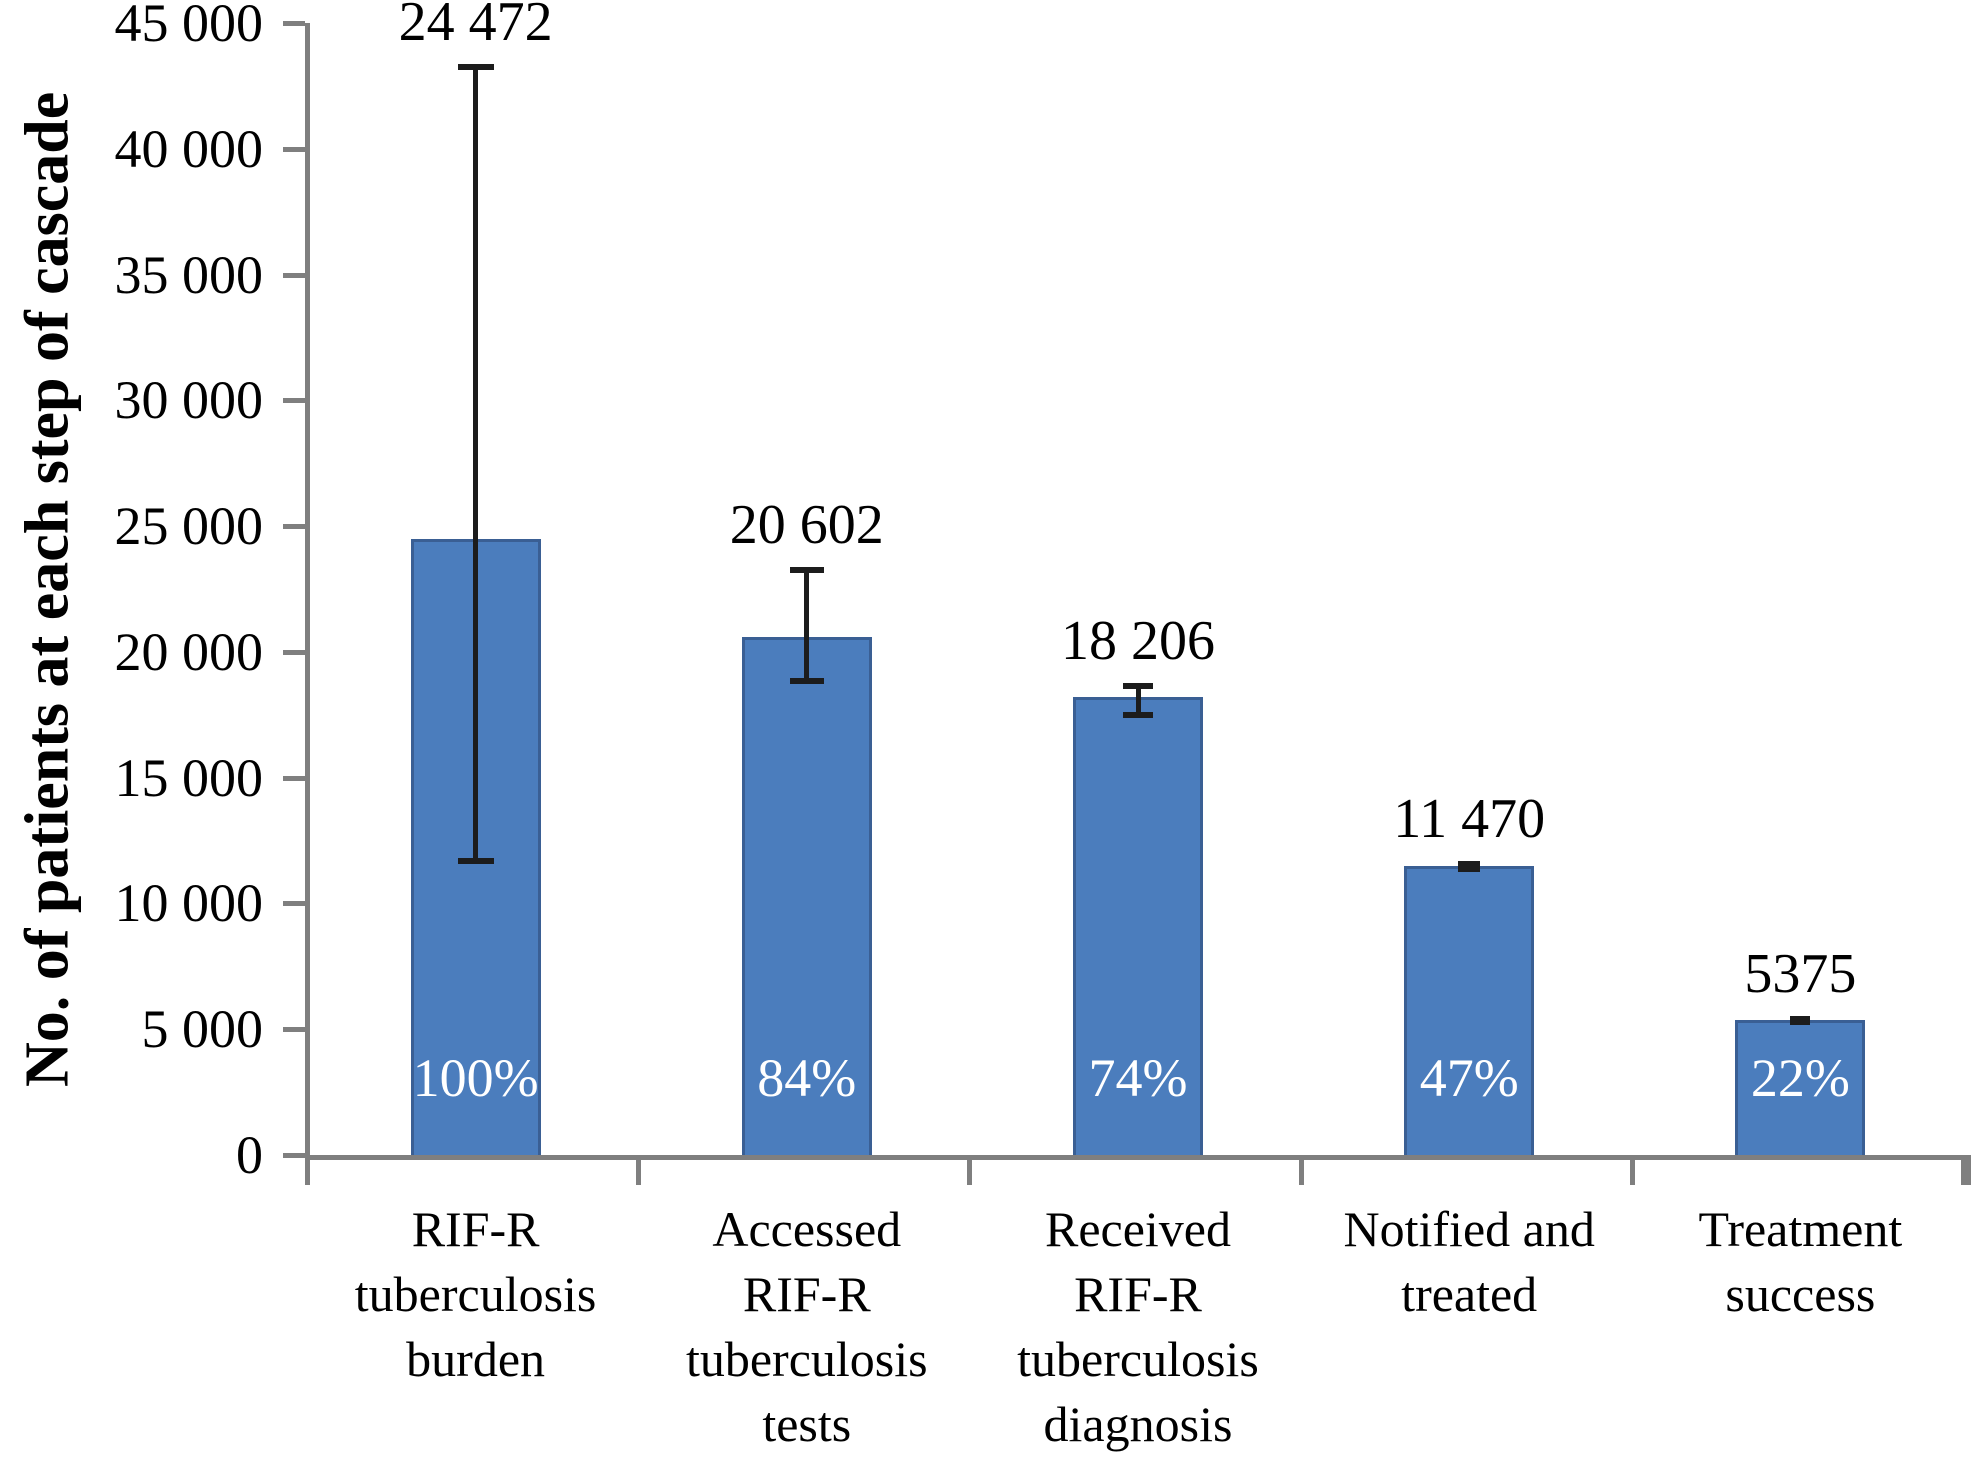 The image size is (1971, 1465). Describe the element at coordinates (249, 1155) in the screenshot. I see `y-tick-label: 0` at that location.